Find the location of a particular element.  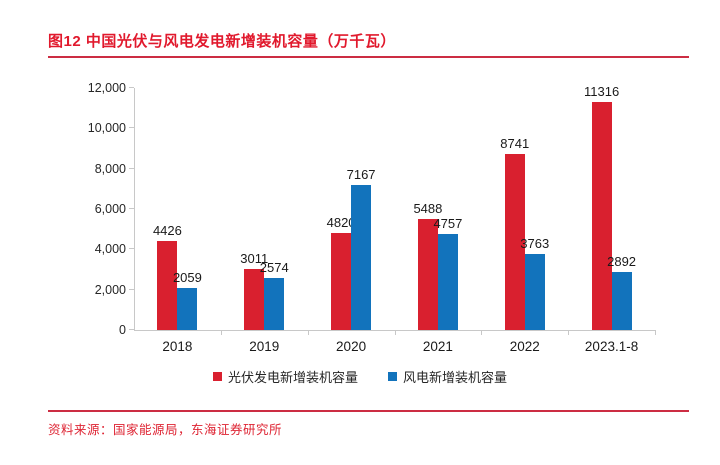

bar-value-label: 11316 is located at coordinates (601, 91).